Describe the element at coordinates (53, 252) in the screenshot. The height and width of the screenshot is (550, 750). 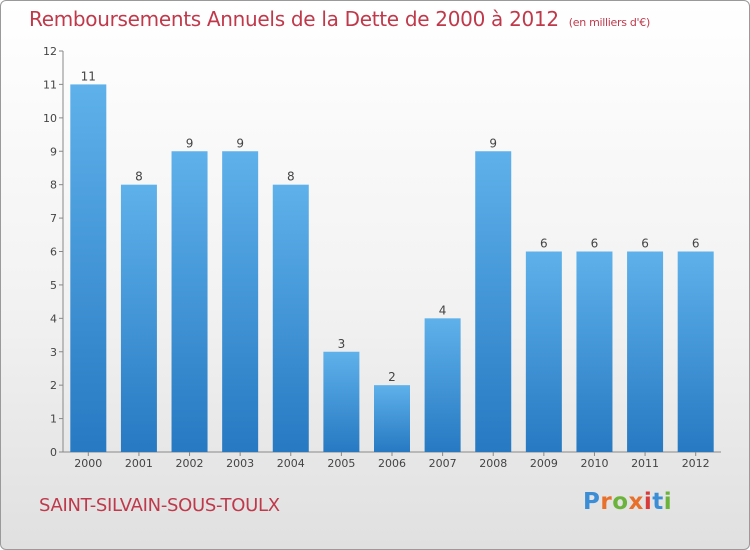
I see `y-tick-label: 6` at that location.